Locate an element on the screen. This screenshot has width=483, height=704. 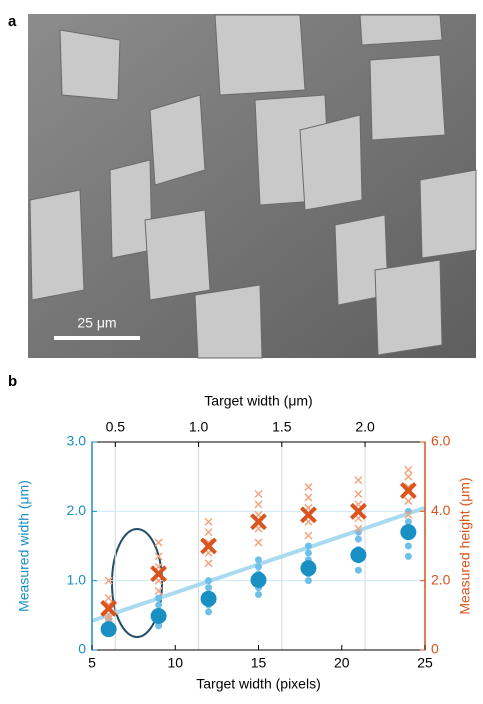
y-axis-title: Measured width (μm) is located at coordinates (24, 546).